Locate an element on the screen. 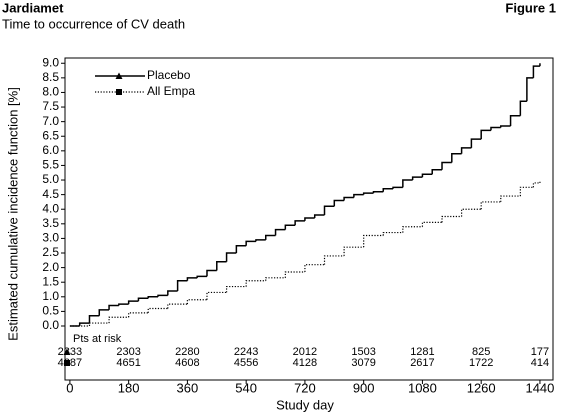 This screenshot has width=562, height=415. at-risk-count: 2012 is located at coordinates (305, 352).